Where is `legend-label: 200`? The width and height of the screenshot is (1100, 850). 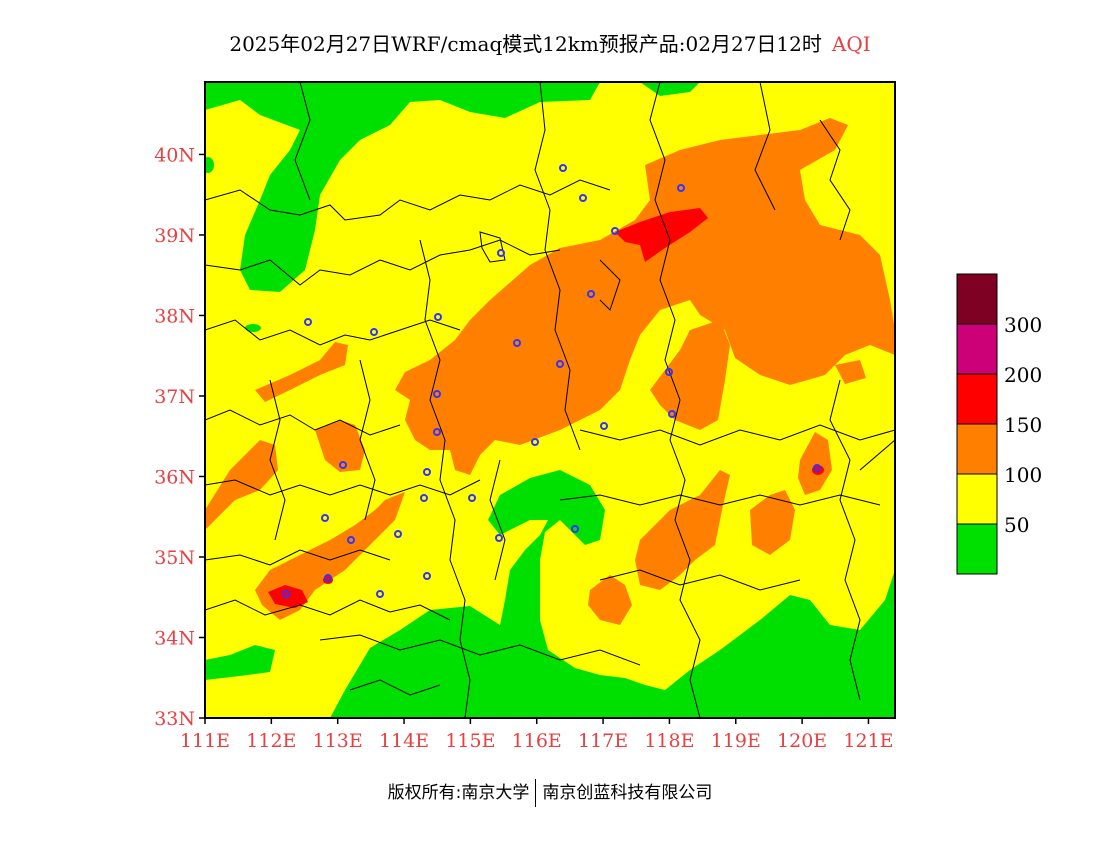 legend-label: 200 is located at coordinates (1023, 375).